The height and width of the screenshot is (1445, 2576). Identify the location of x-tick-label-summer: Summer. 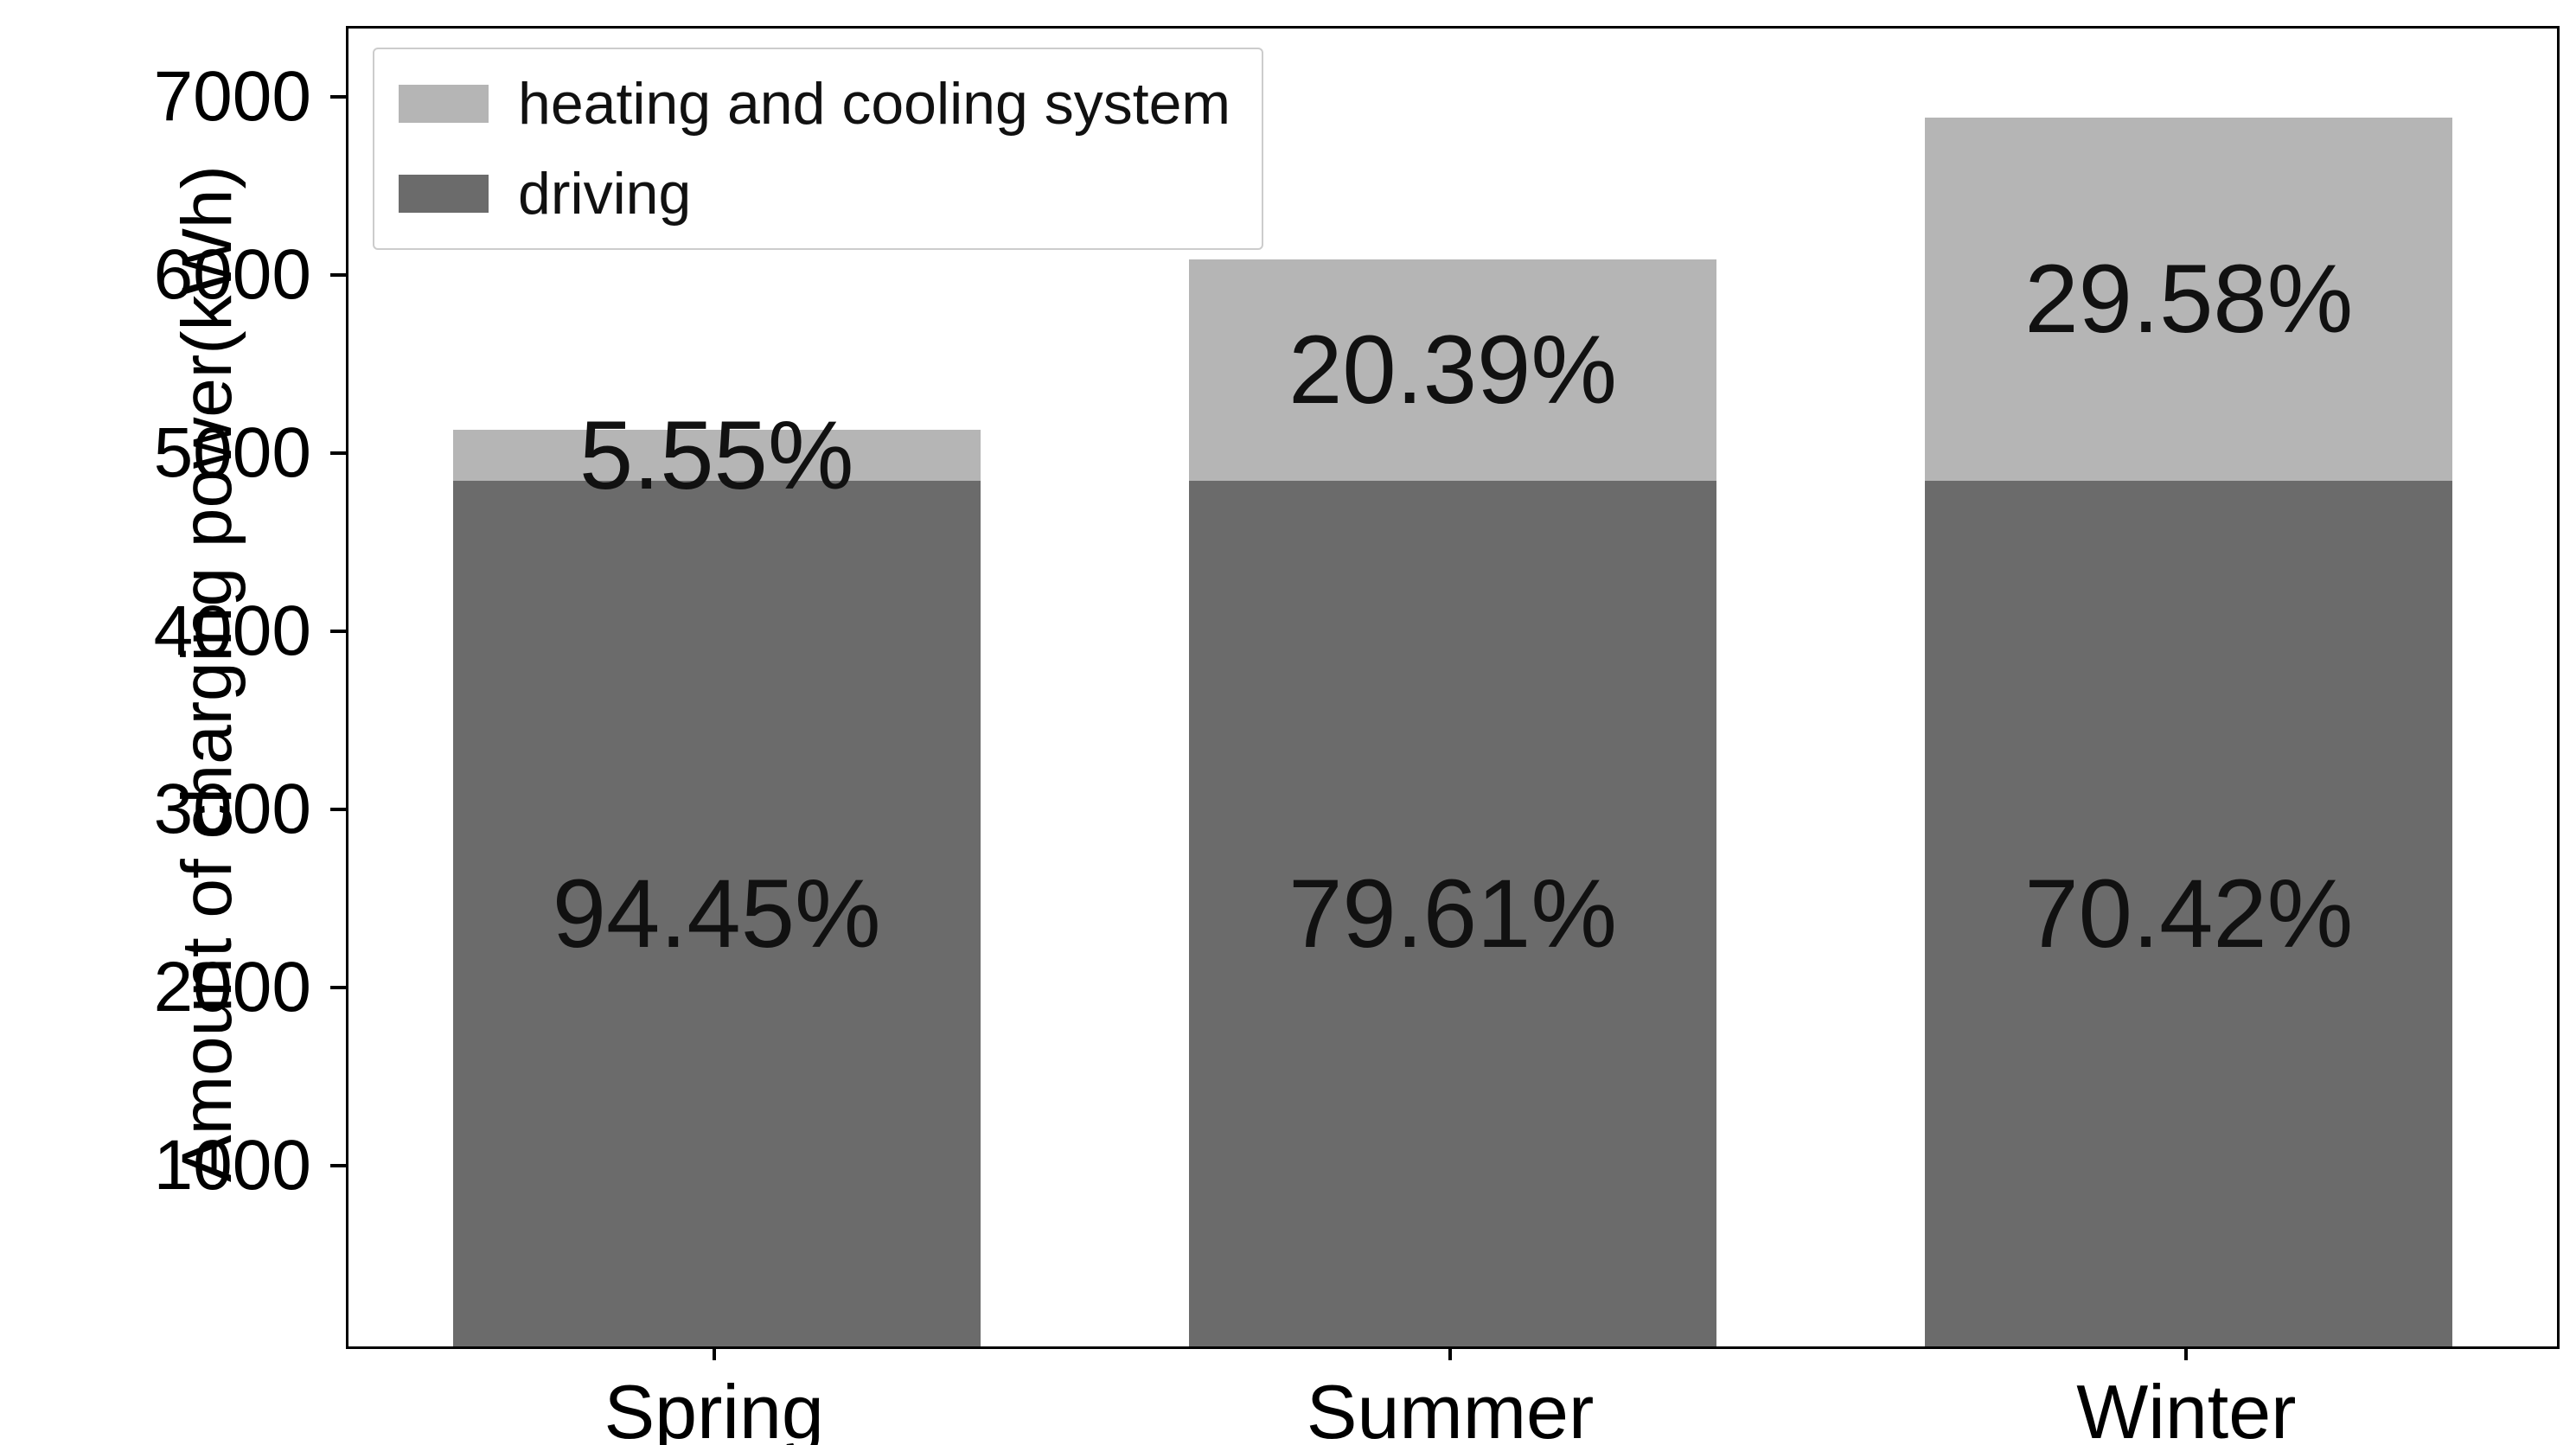
(1450, 1407).